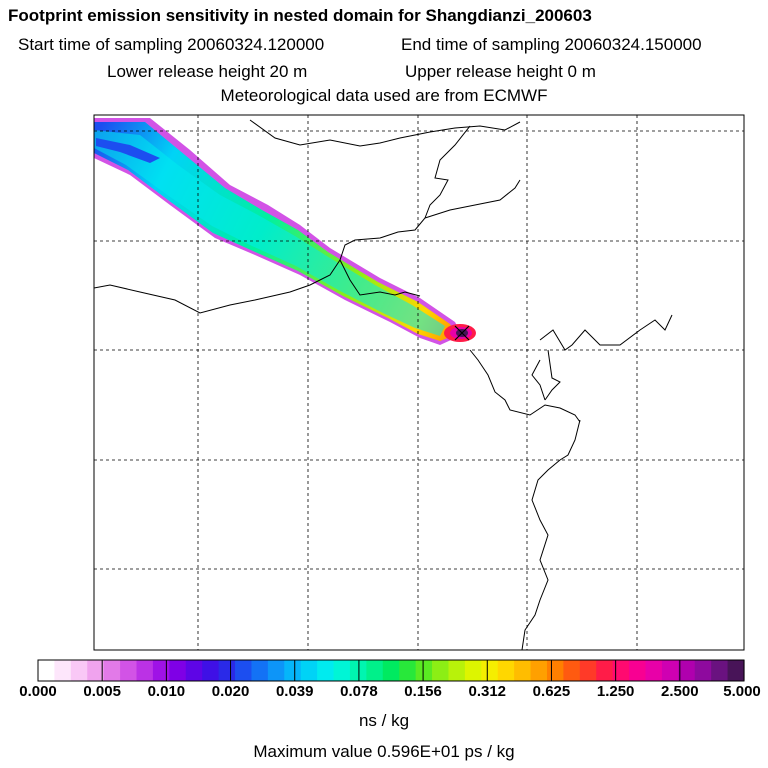  What do you see at coordinates (487, 691) in the screenshot?
I see `colorbar-tick-label: 0.312` at bounding box center [487, 691].